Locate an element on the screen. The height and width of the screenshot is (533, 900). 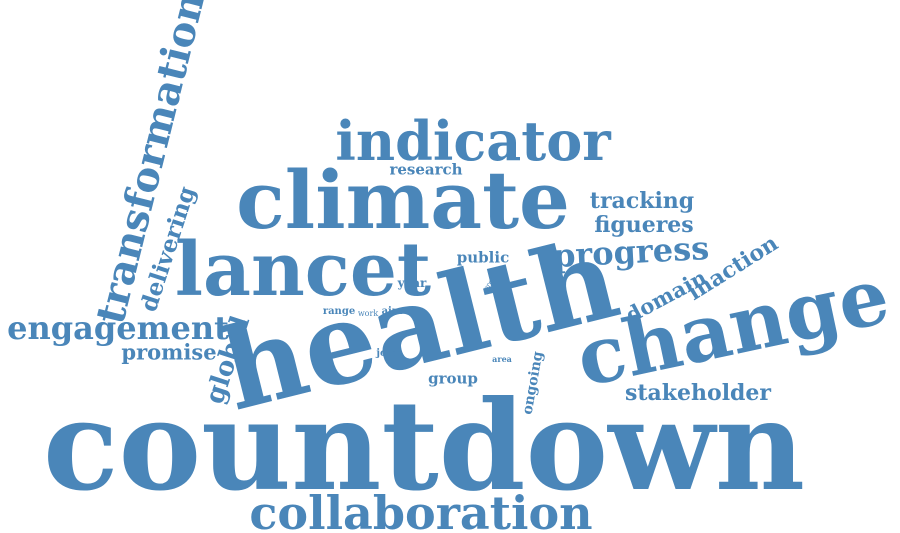
word-join: join is located at coordinates (387, 353).